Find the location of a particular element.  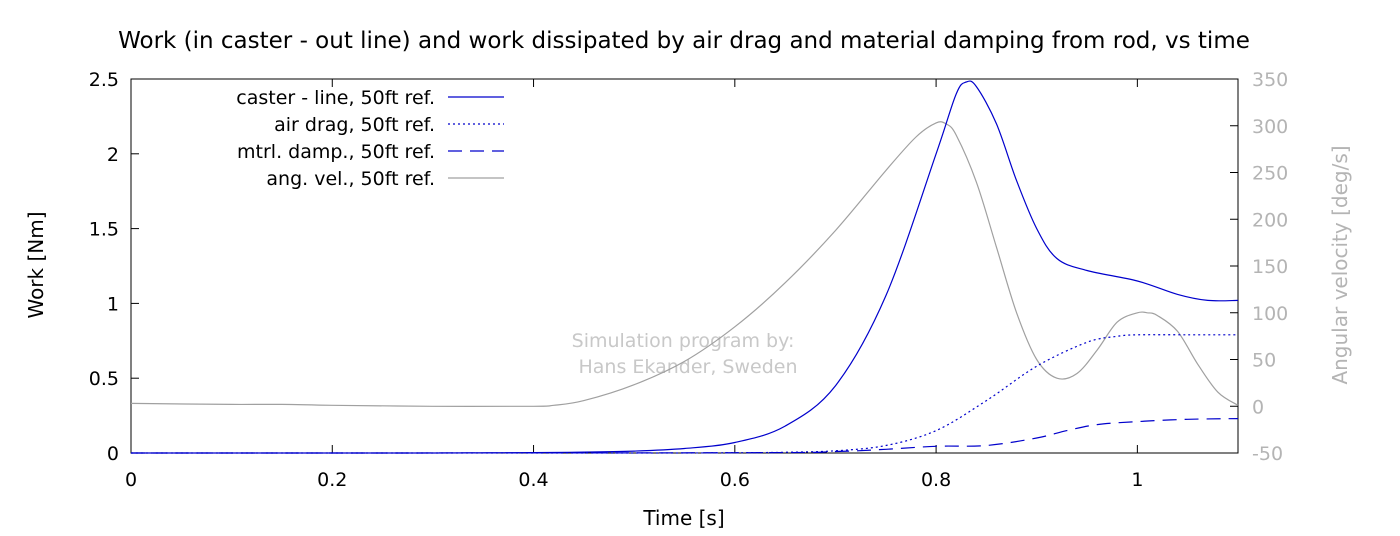

y-axis-left: 0 0.5 1 1.5 2 2.5 is located at coordinates (114, 267).